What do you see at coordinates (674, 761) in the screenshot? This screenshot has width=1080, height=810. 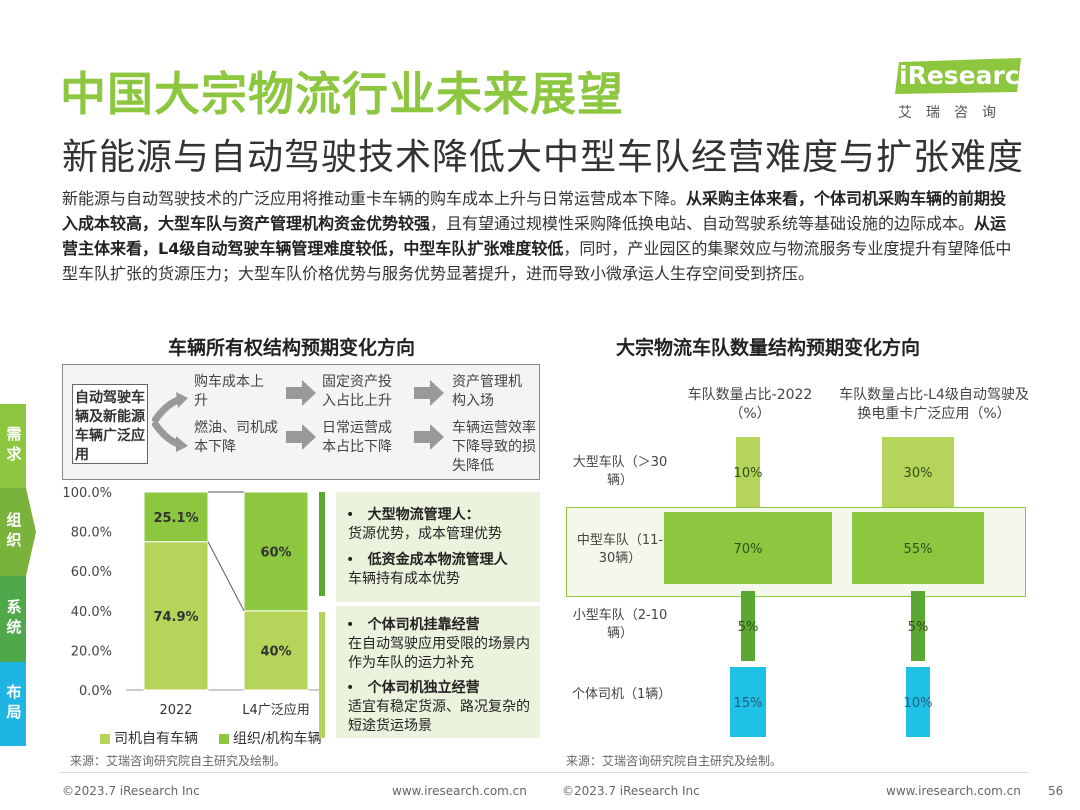 I see `right-source: 来源：艾瑞咨询研究院自主研究及绘制。` at bounding box center [674, 761].